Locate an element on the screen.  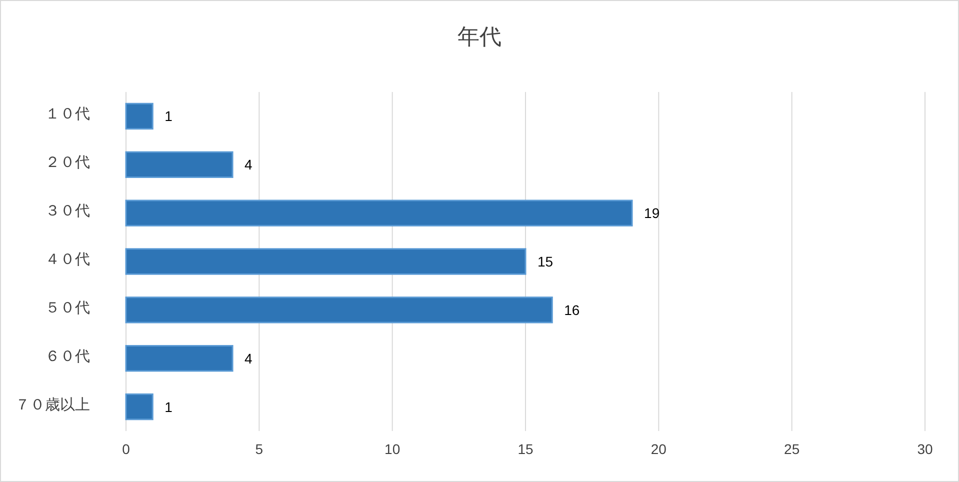
y-tick-label: ５０代 is located at coordinates (67, 307).